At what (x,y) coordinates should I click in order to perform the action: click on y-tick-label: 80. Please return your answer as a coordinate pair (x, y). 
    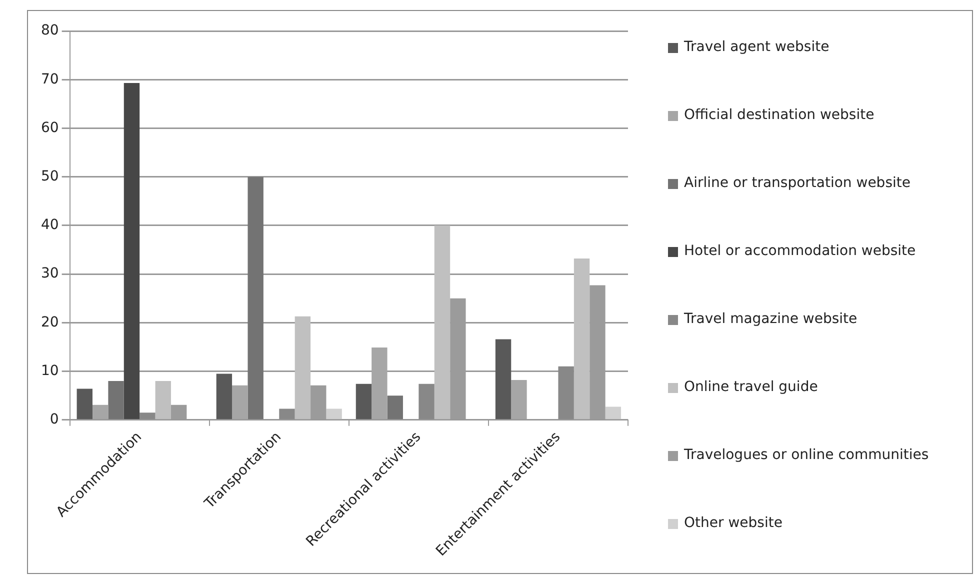
    Looking at the image, I should click on (49, 30).